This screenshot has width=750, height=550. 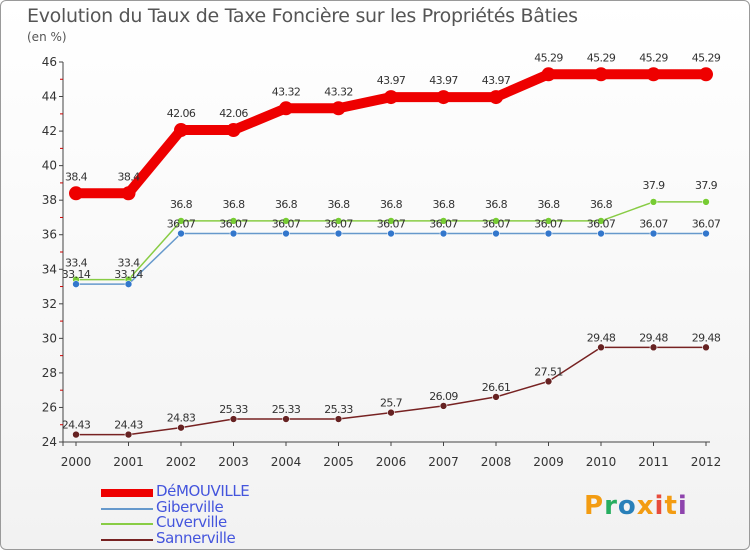 What do you see at coordinates (196, 537) in the screenshot?
I see `legend-label: Sannerville` at bounding box center [196, 537].